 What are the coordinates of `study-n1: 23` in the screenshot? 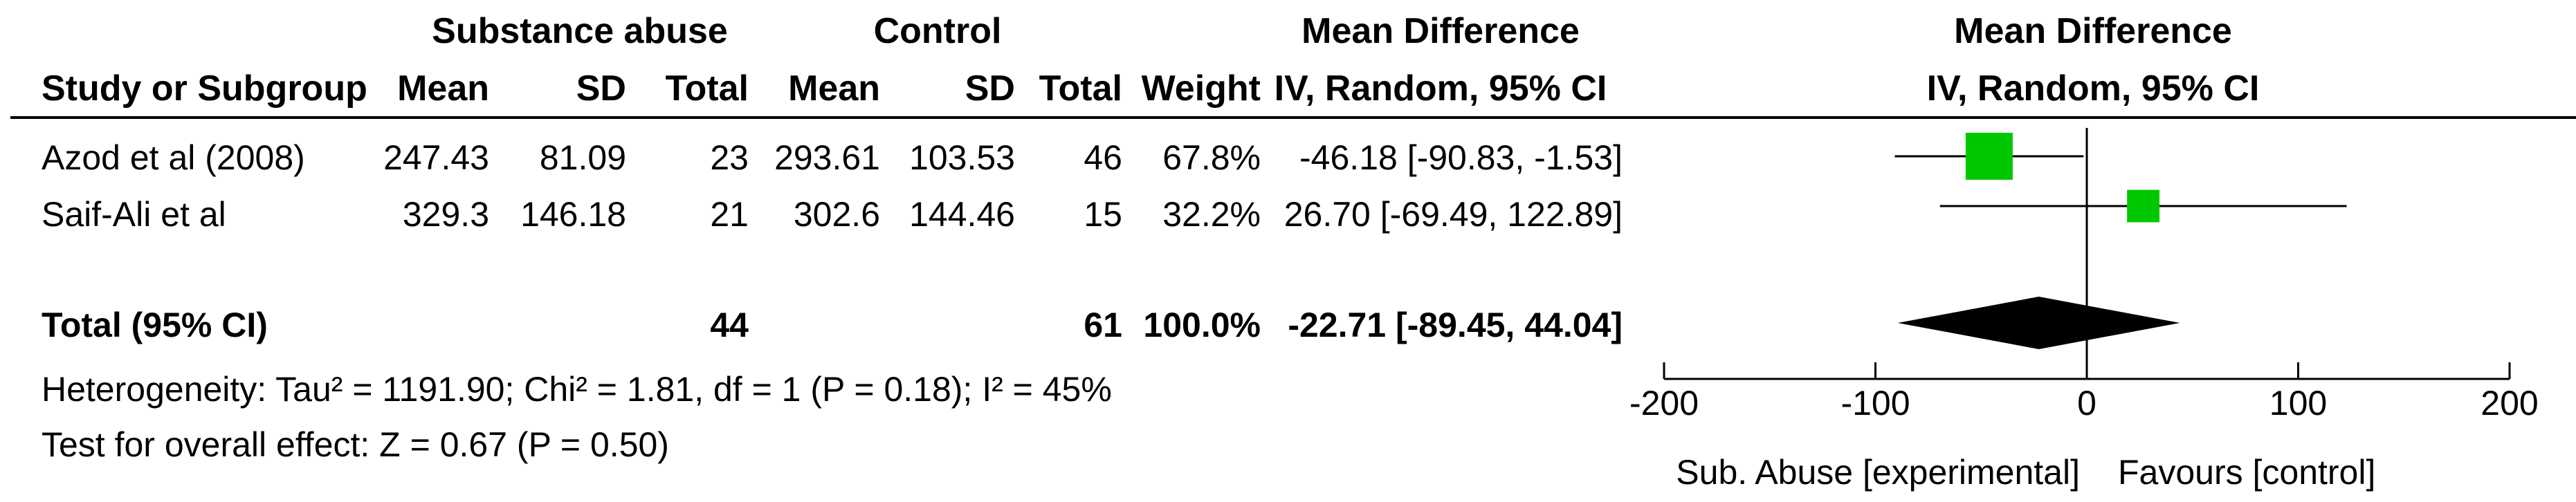 It's located at (729, 157).